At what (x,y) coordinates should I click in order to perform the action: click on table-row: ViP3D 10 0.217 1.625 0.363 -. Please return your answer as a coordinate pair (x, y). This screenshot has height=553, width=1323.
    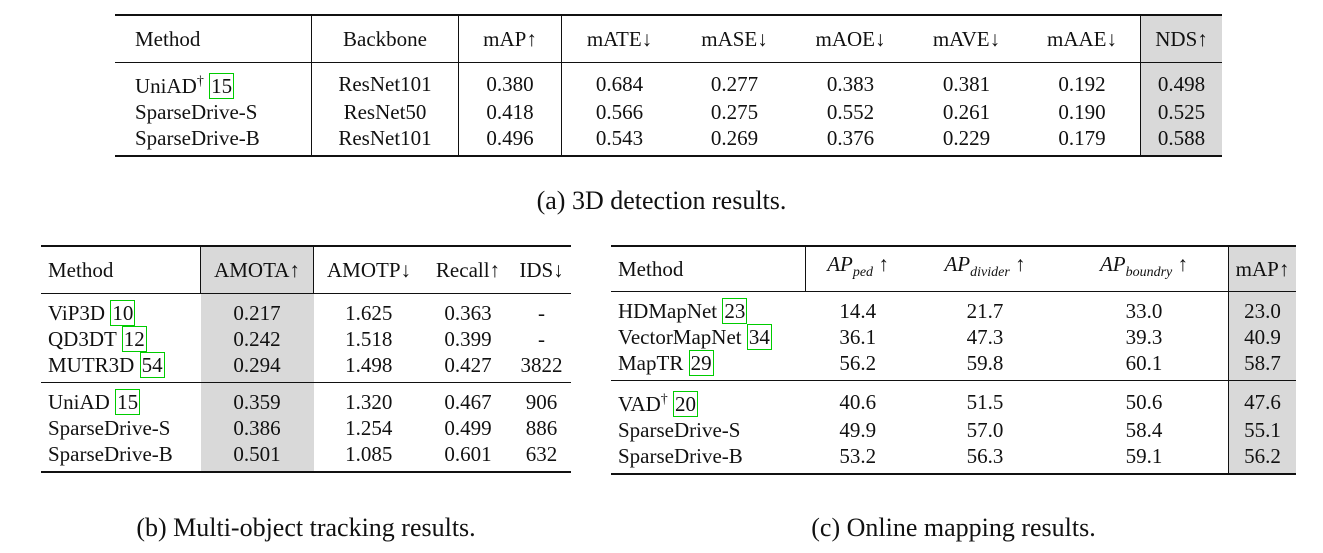
    Looking at the image, I should click on (306, 309).